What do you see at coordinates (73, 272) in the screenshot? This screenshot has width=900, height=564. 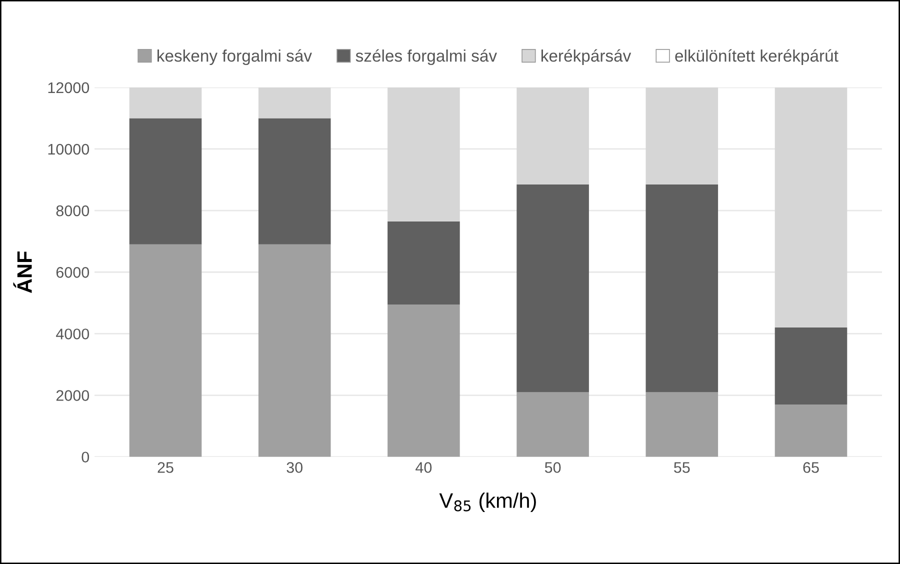 I see `y-tick-label: 6000` at bounding box center [73, 272].